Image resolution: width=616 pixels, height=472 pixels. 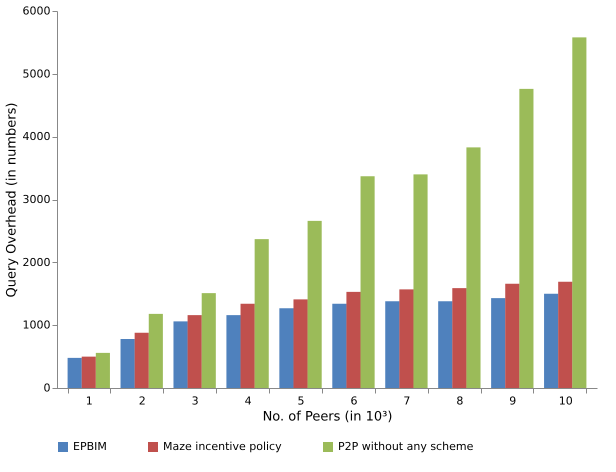 What do you see at coordinates (90, 446) in the screenshot?
I see `legend-label: EPBIM` at bounding box center [90, 446].